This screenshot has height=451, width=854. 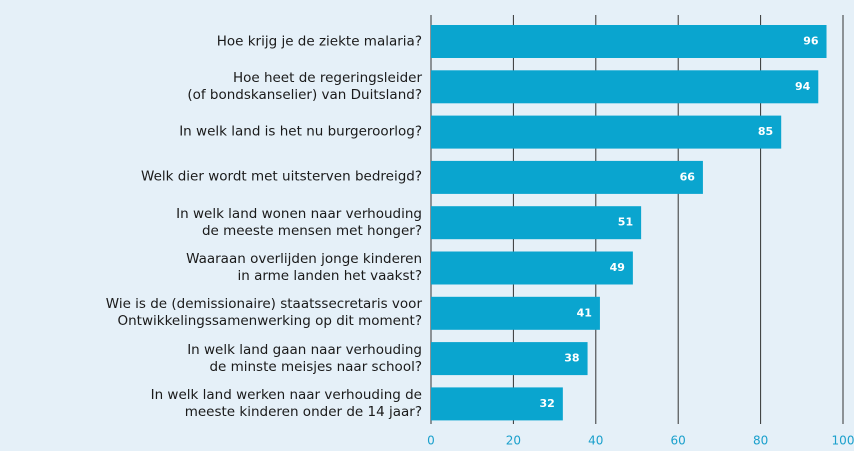 What do you see at coordinates (584, 312) in the screenshot?
I see `value-label: 41` at bounding box center [584, 312].